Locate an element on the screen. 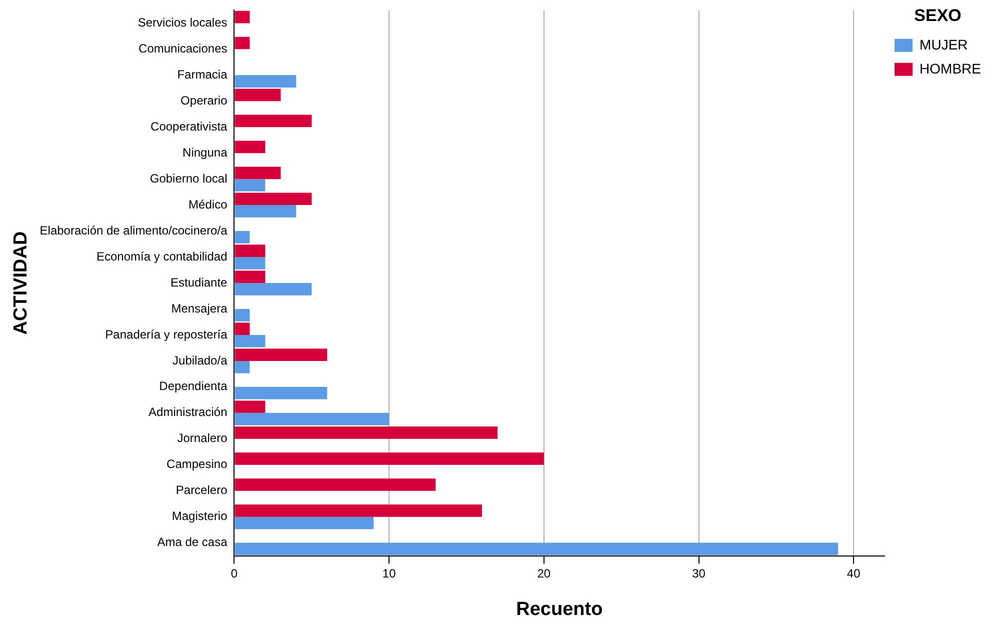 This screenshot has width=995, height=629. y-tick-label: Médico is located at coordinates (208, 204).